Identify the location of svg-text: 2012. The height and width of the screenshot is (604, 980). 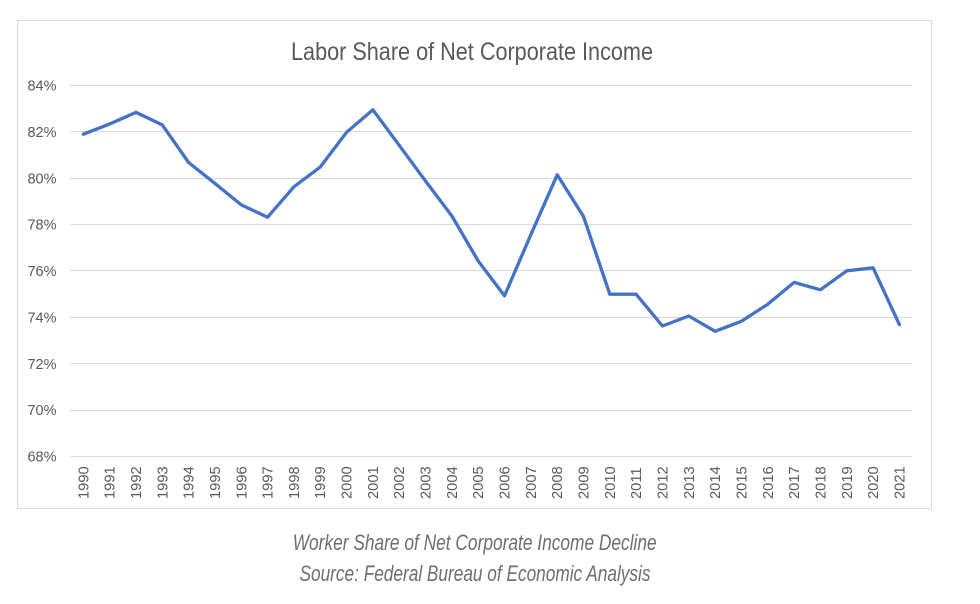
(664, 482).